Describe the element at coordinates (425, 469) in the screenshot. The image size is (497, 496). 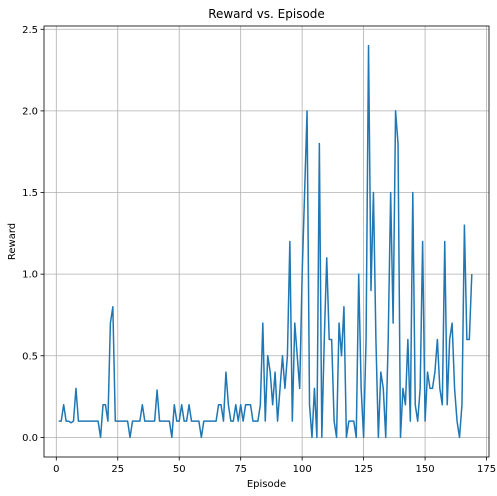
I see `x-tick-label: 150` at that location.